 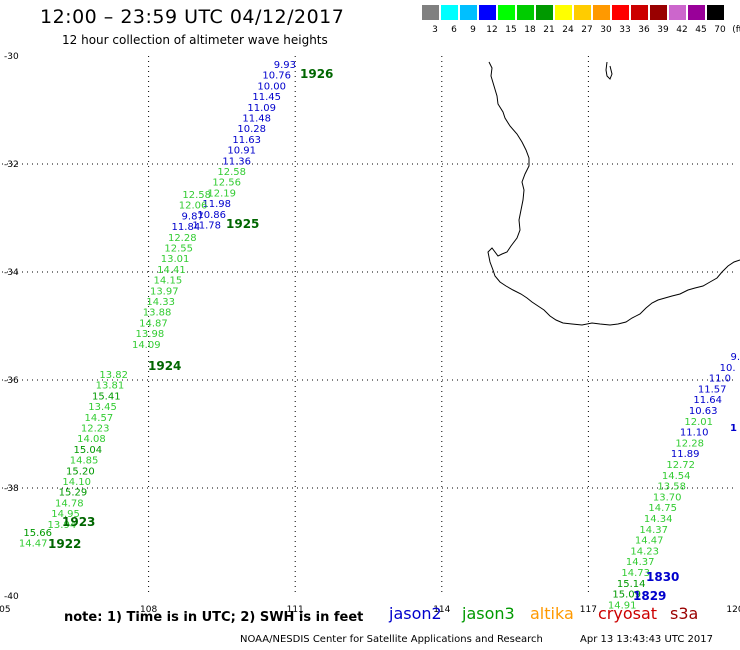 I want to click on wave-height-reading: 13.94, so click(x=62, y=525).